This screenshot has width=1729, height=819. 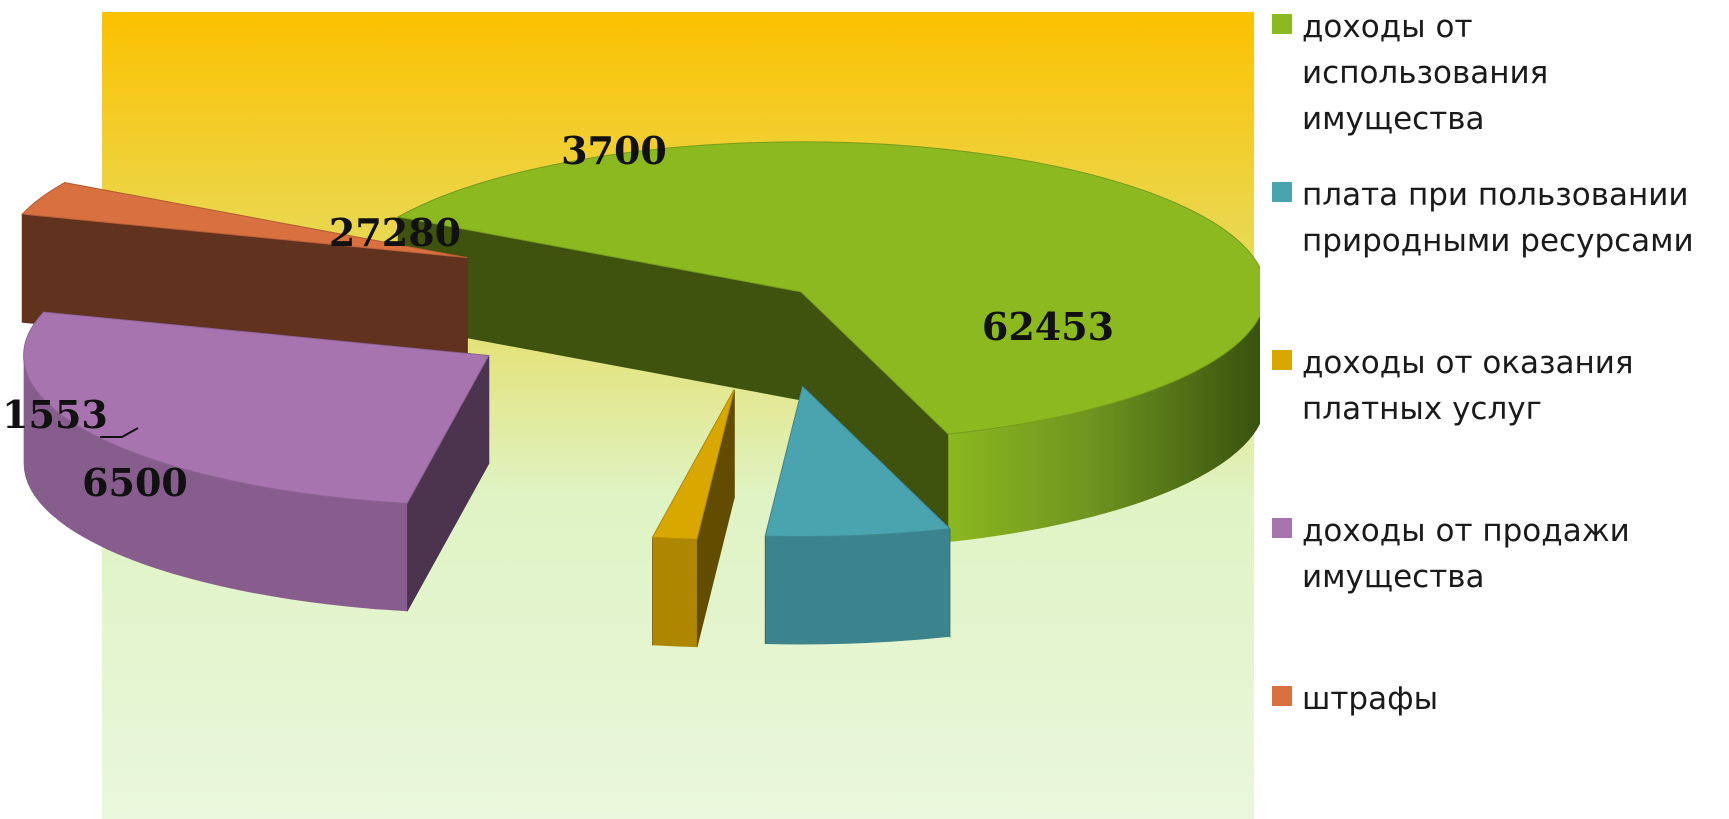 What do you see at coordinates (395, 232) in the screenshot?
I see `data-label: 27280` at bounding box center [395, 232].